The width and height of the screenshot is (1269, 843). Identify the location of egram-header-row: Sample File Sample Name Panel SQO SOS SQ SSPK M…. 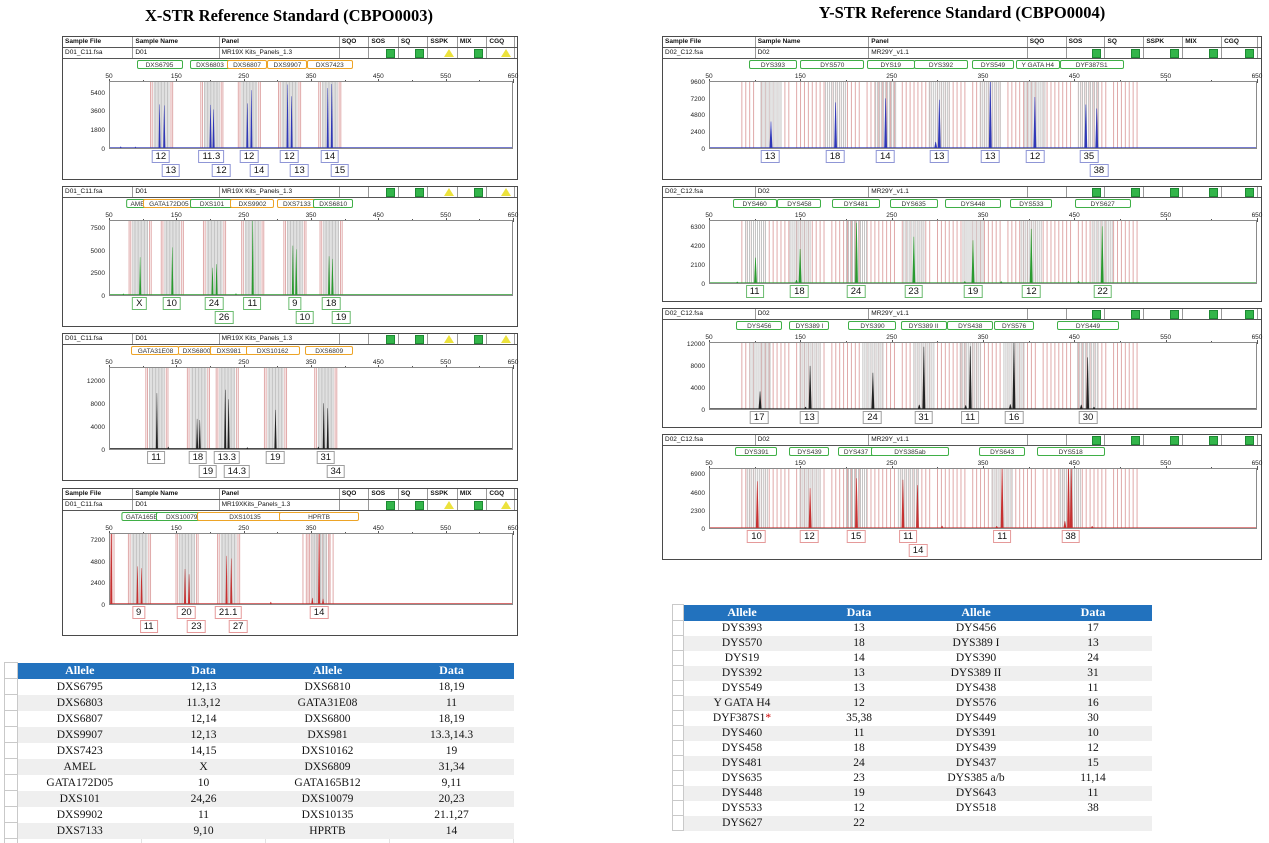
(290, 42).